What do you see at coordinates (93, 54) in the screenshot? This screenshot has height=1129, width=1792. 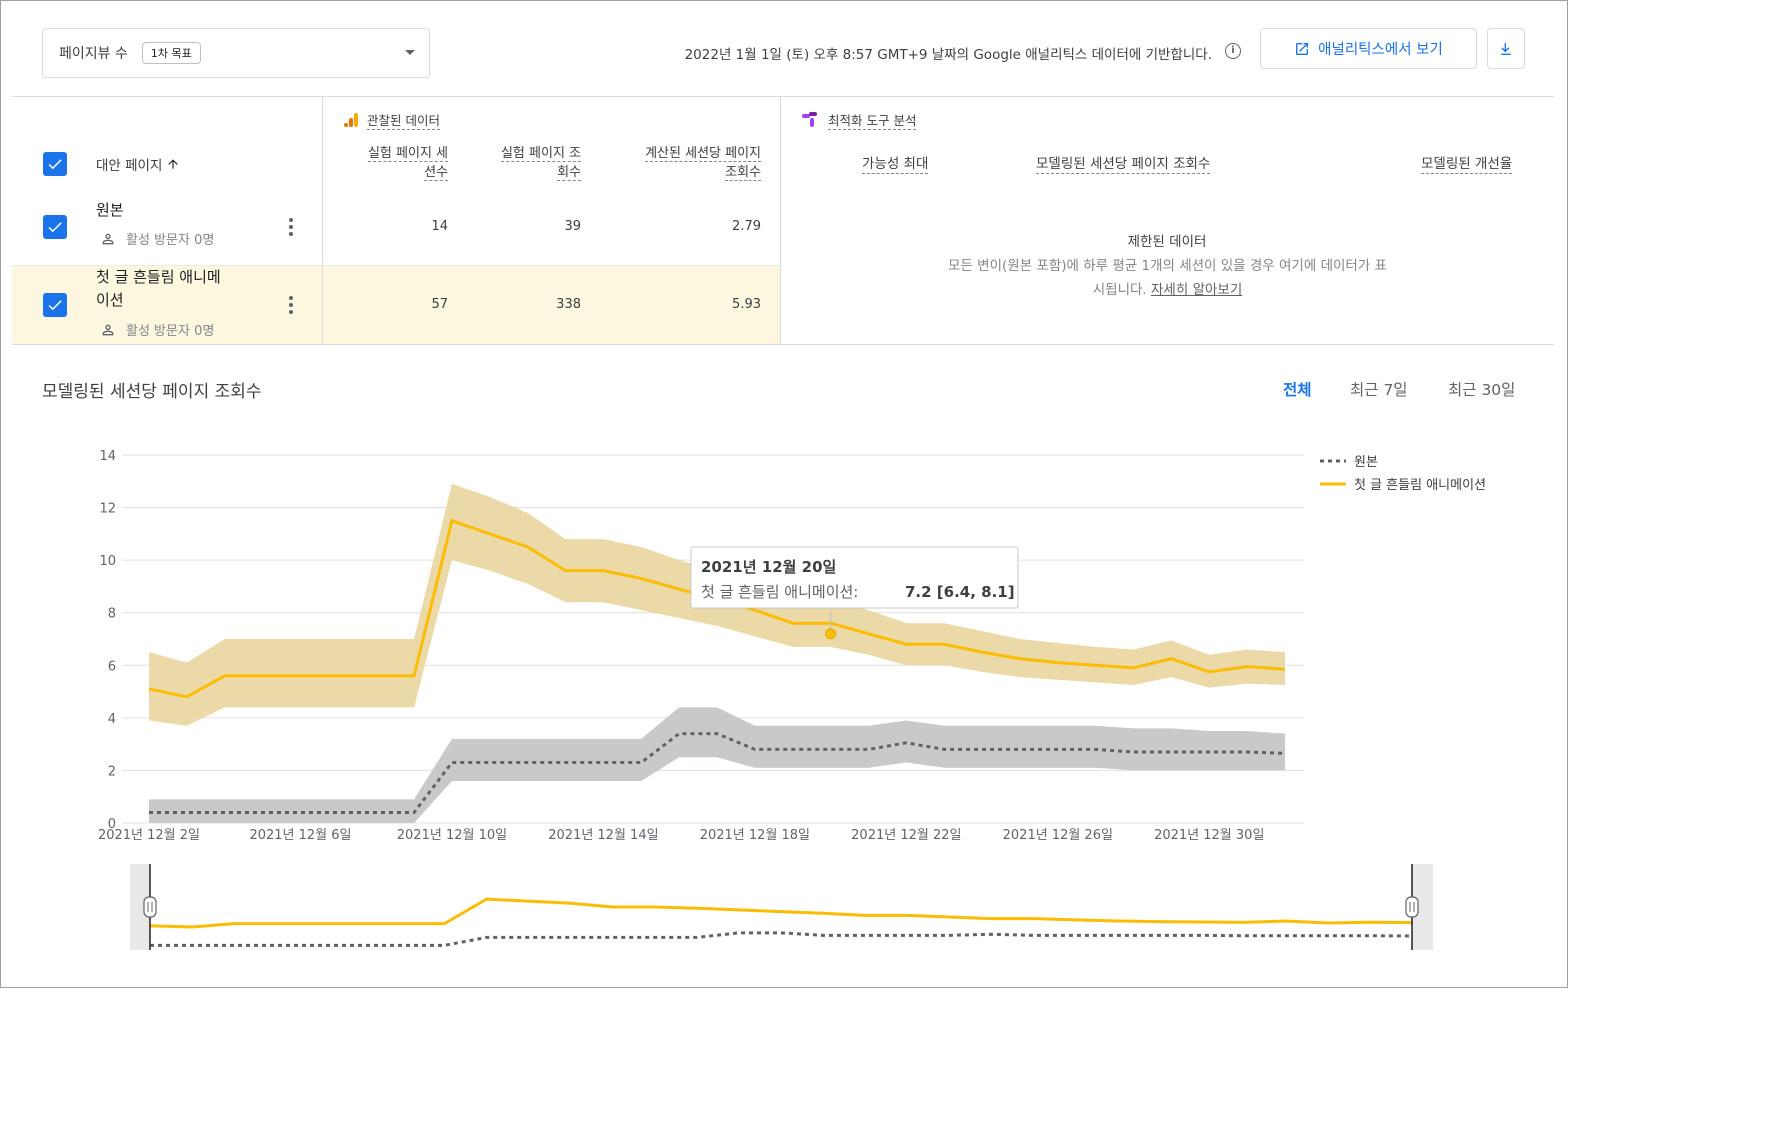 I see `metric-label: 페이지뷰 수` at bounding box center [93, 54].